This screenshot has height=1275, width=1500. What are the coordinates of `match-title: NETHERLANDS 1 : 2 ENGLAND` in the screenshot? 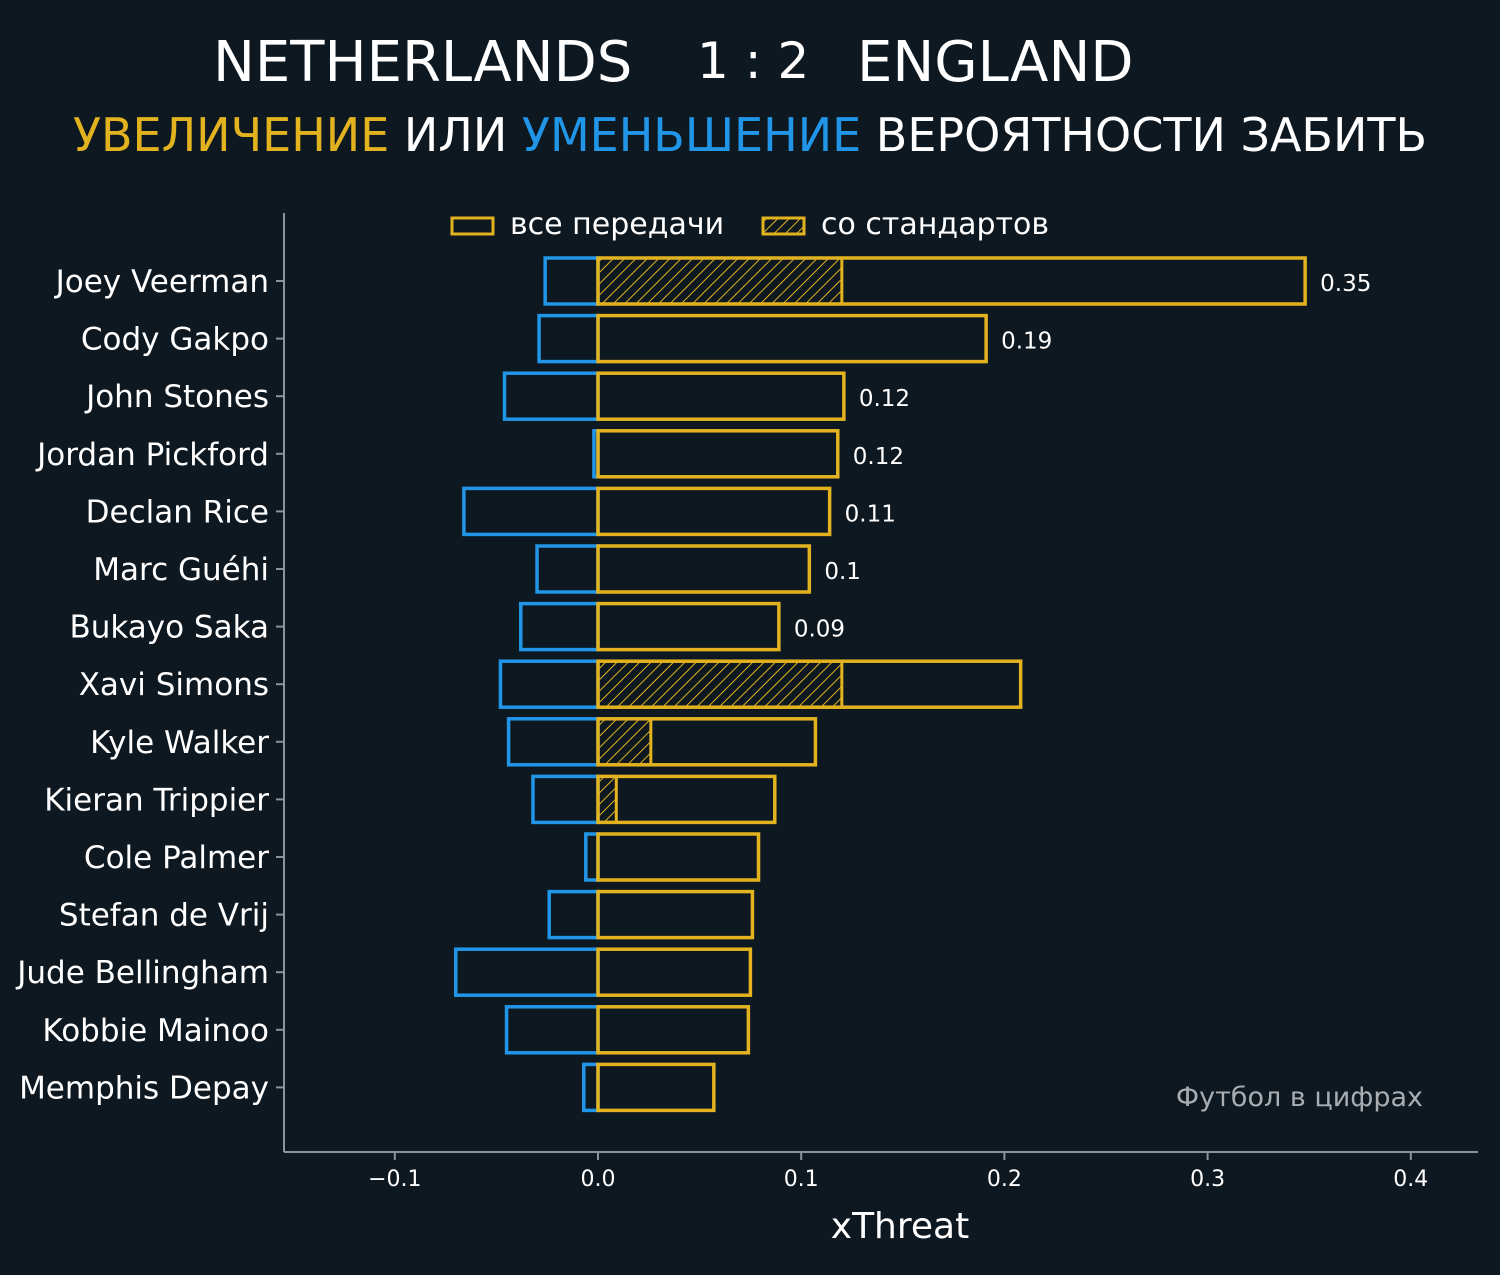 It's located at (750, 65).